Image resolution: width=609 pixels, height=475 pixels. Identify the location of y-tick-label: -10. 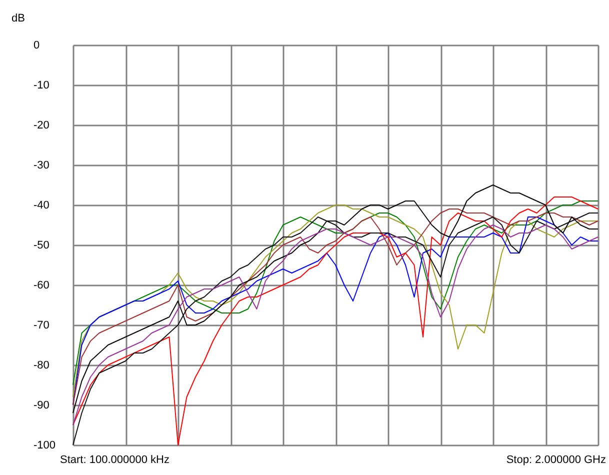
(42, 86).